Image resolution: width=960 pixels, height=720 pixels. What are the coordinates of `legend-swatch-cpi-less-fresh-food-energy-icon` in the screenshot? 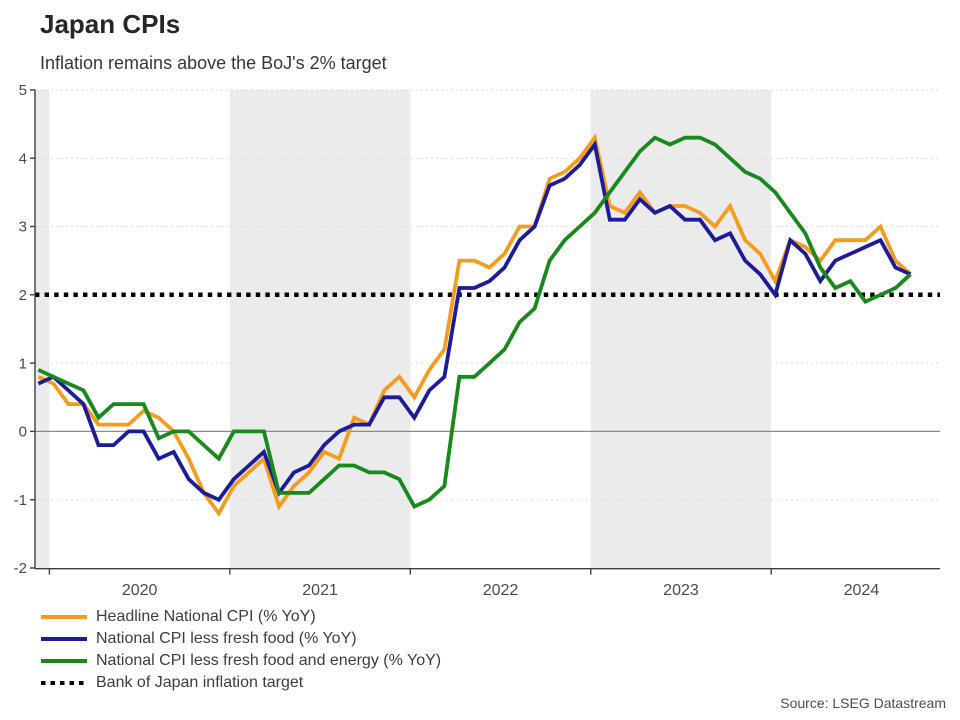 It's located at (64, 661).